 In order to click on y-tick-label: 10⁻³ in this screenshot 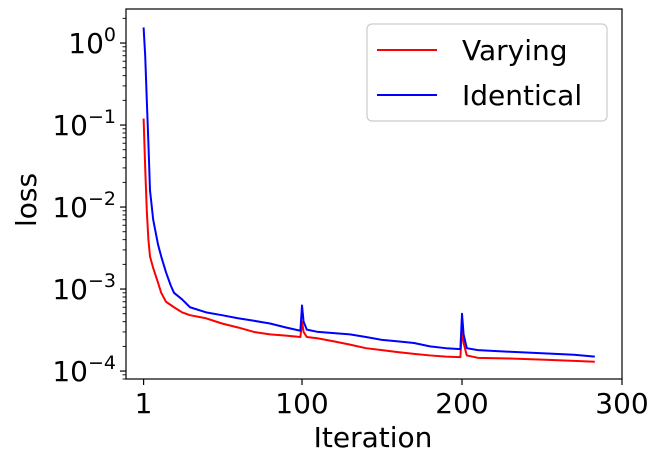, I will do `click(84, 288)`.